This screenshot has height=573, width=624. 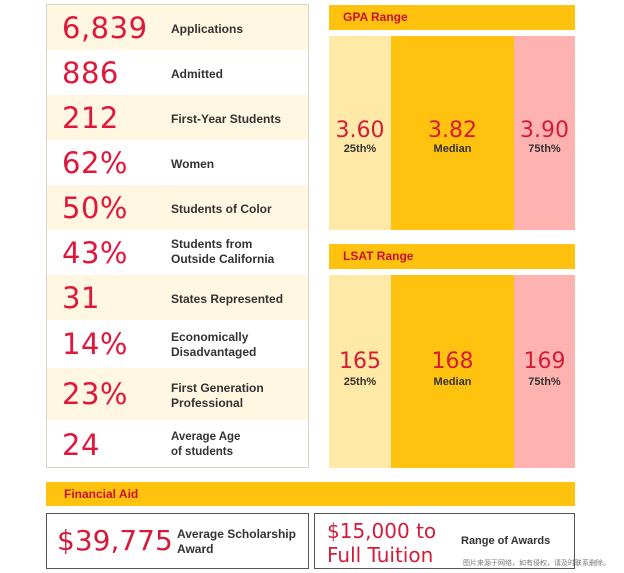 I want to click on lsat-range-header: LSAT Range, so click(x=452, y=256).